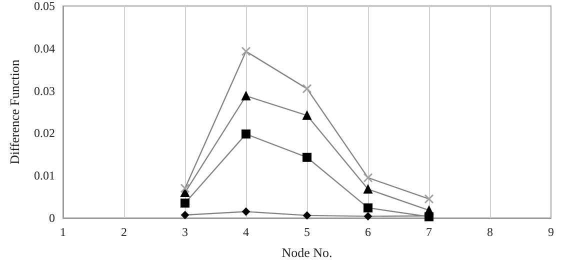  What do you see at coordinates (44, 6) in the screenshot?
I see `y-tick-label: 0.05` at bounding box center [44, 6].